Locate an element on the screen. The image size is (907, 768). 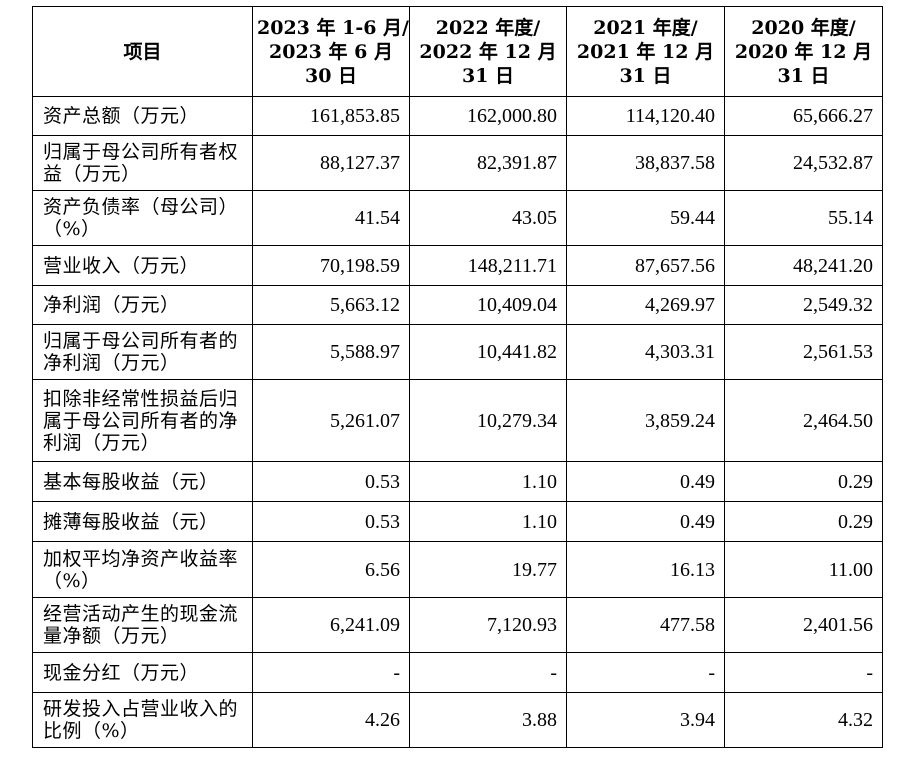
table-cell: 4,269.97 is located at coordinates (645, 305).